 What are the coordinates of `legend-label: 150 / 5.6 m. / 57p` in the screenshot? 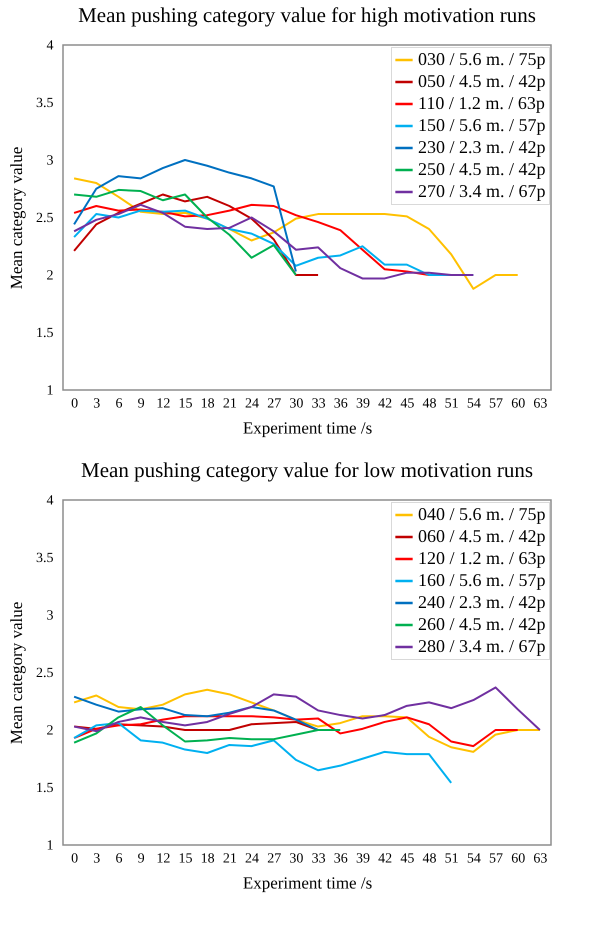 It's located at (482, 125).